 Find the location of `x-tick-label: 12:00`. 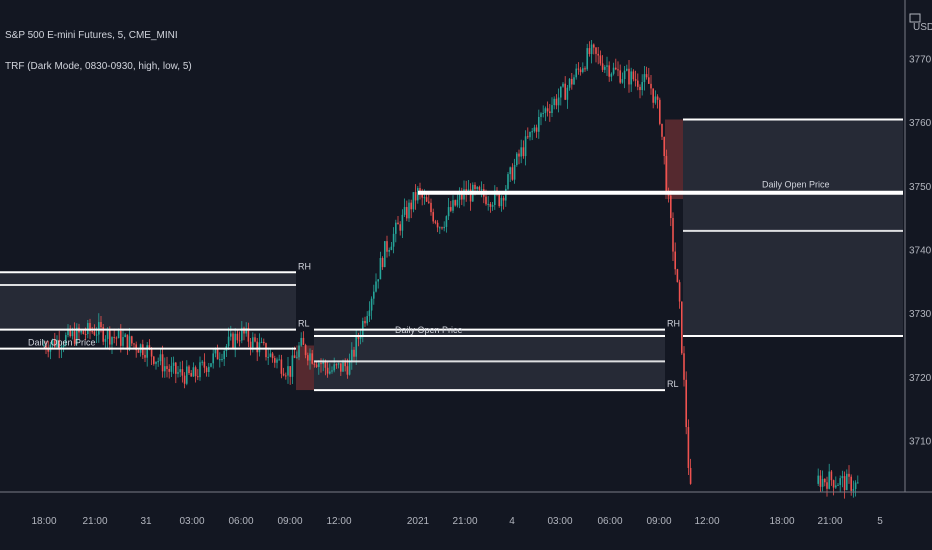

x-tick-label: 12:00 is located at coordinates (706, 521).